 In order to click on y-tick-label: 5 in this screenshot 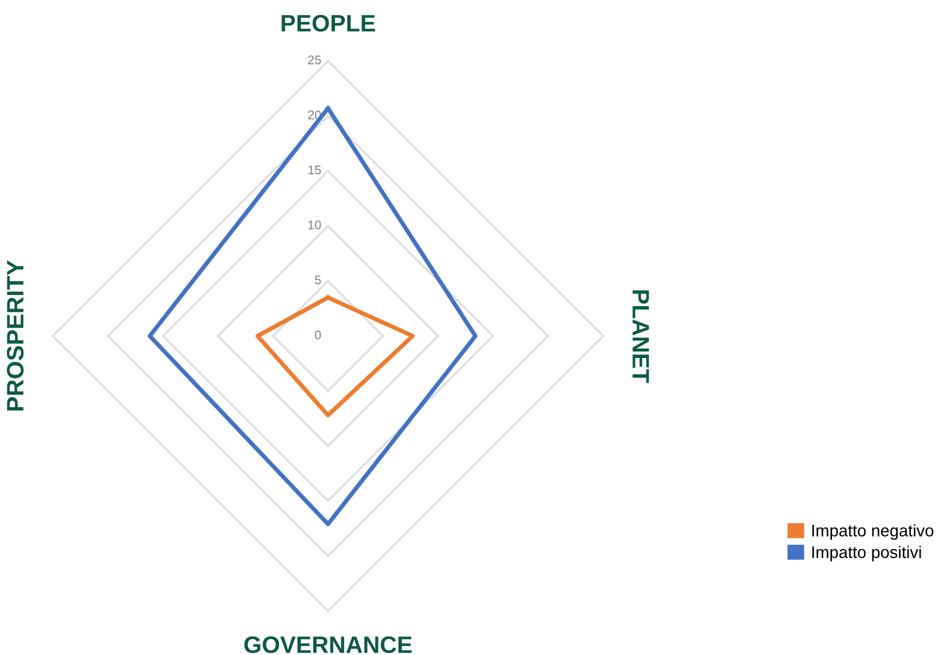, I will do `click(317, 280)`.